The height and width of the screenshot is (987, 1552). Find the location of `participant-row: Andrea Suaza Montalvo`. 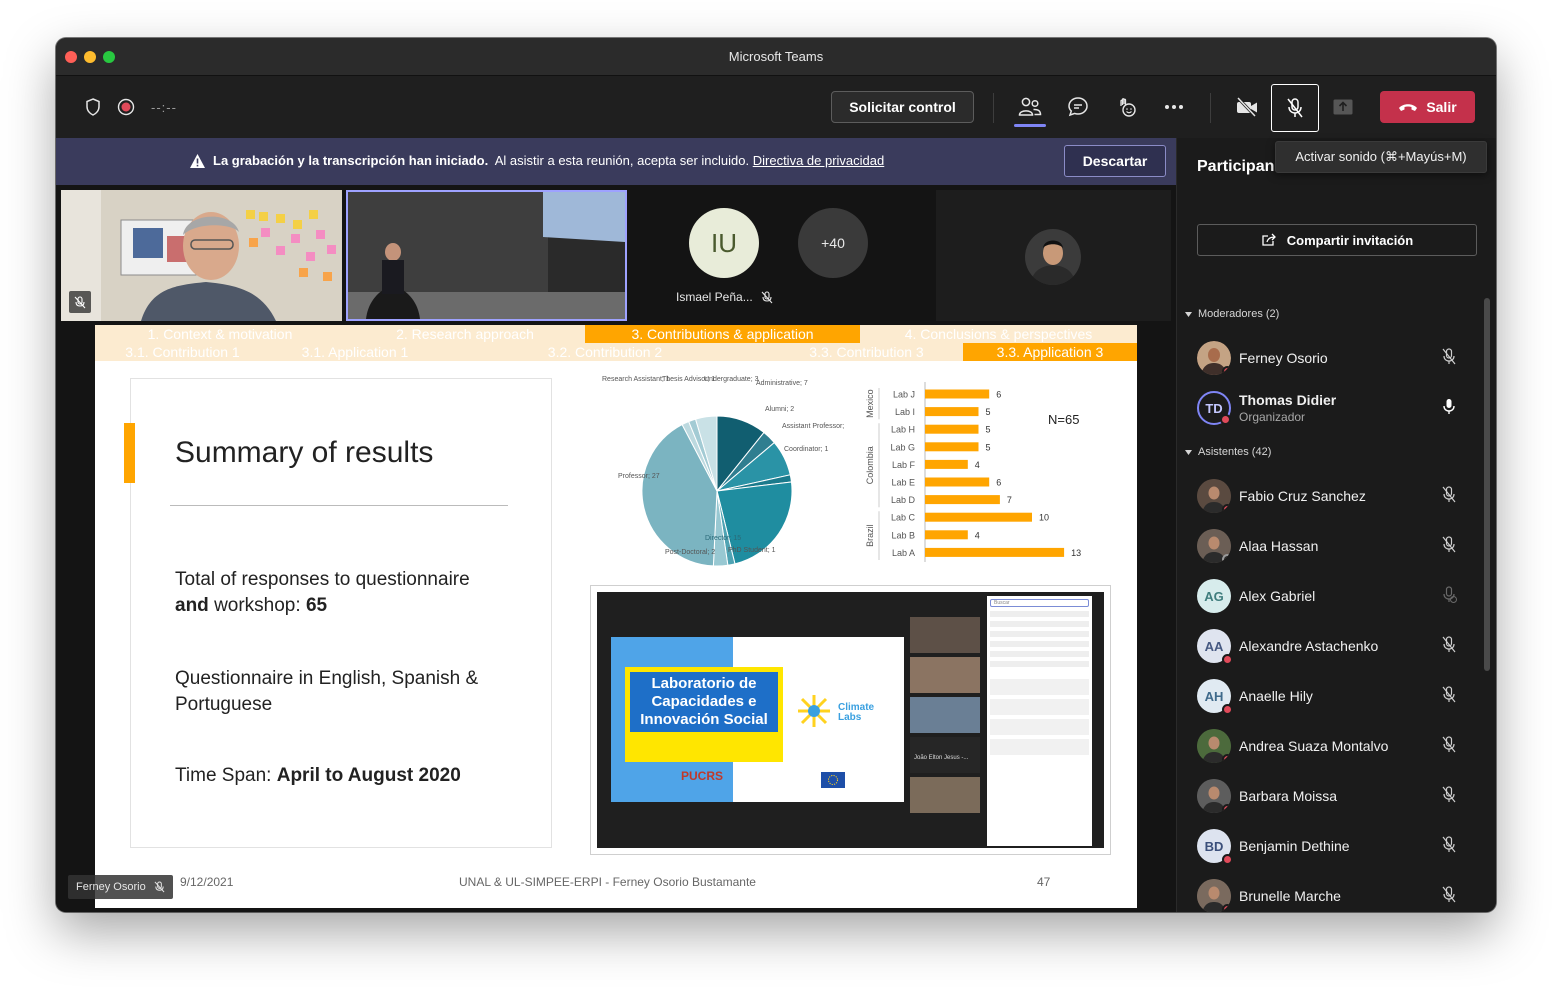

participant-row: Andrea Suaza Montalvo is located at coordinates (1337, 746).